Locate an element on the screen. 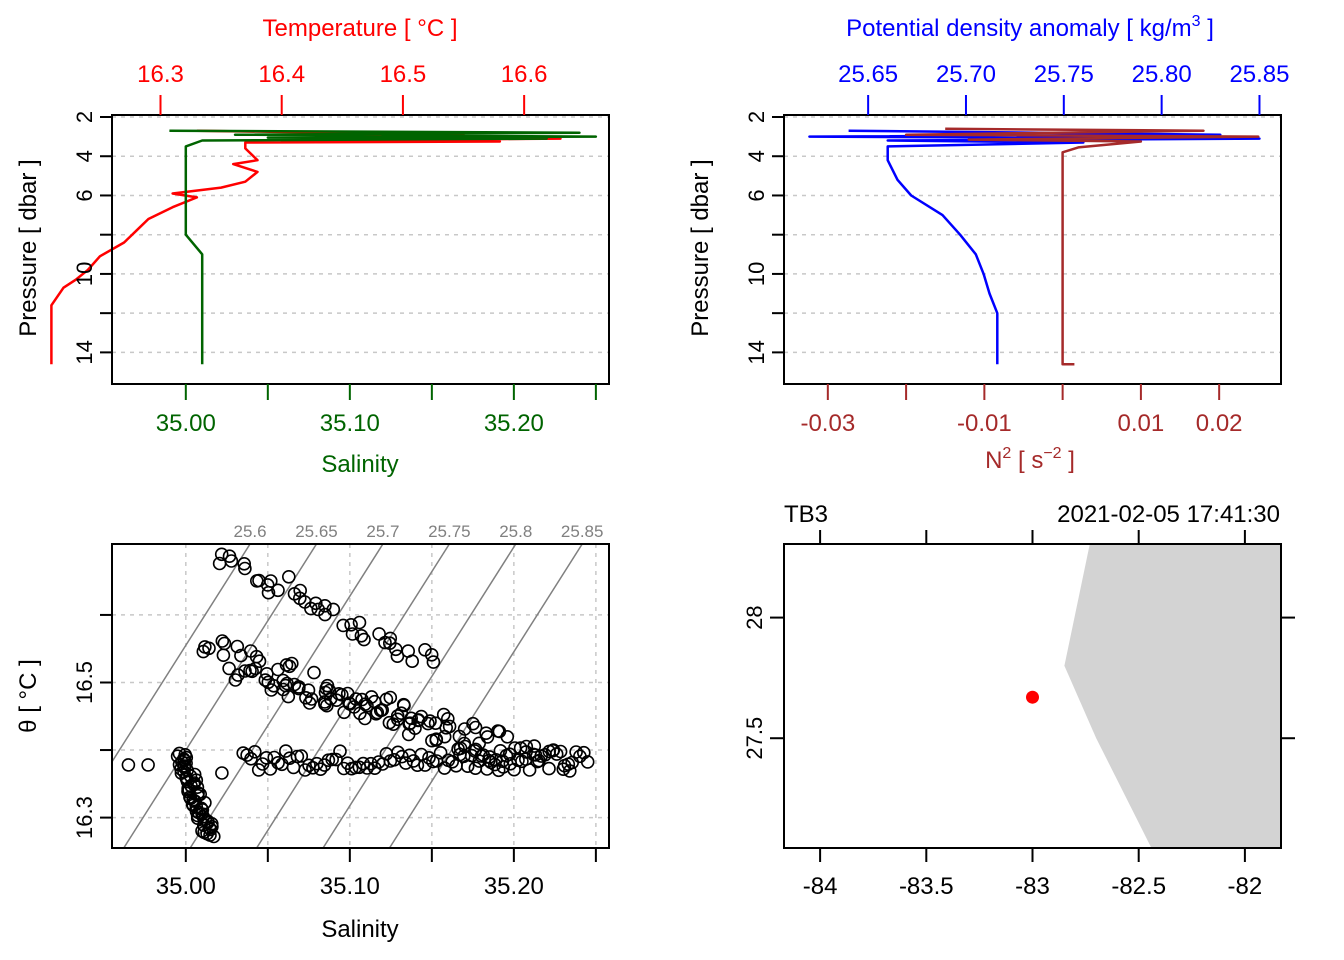 This screenshot has height=960, width=1344. top-axis-title: Potential density anomaly [ kg/m3 ] is located at coordinates (1030, 27).